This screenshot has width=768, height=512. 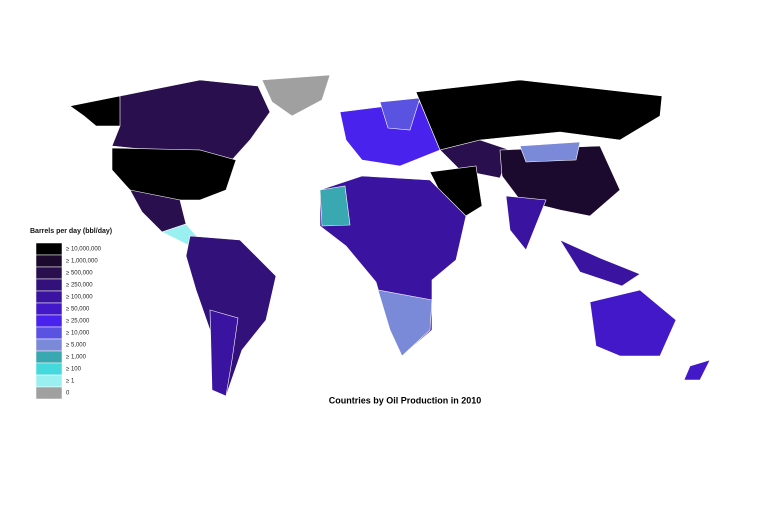 I want to click on legend-title: Barrels per day (bbl/day), so click(x=71, y=231).